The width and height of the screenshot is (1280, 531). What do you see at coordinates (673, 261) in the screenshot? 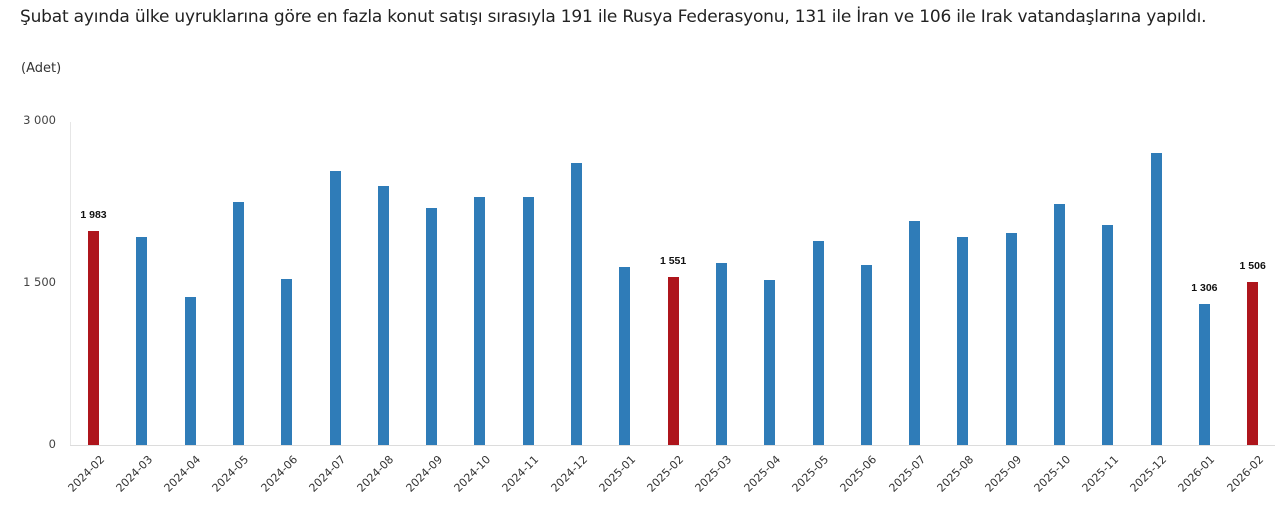
I see `data-label: 1 551` at bounding box center [673, 261].